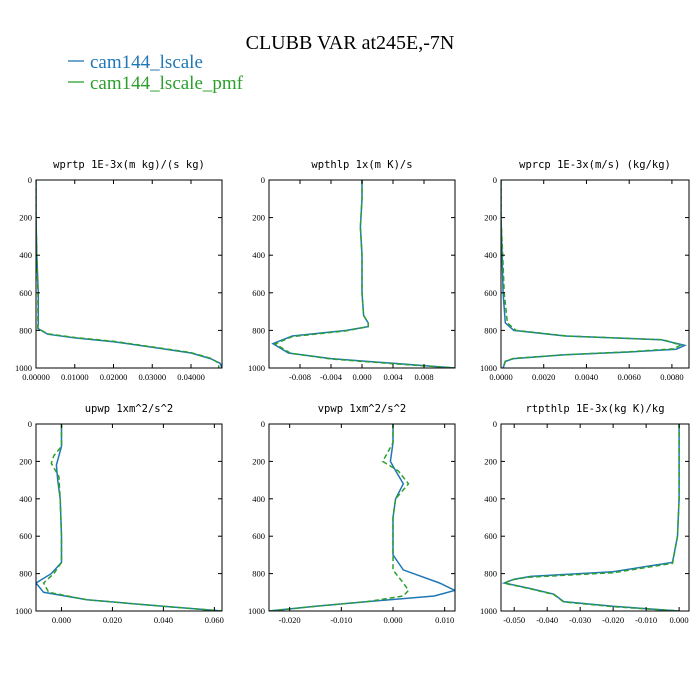 This screenshot has height=700, width=700. Describe the element at coordinates (362, 409) in the screenshot. I see `panel-title: vpwp 1xm^2/s^2` at that location.